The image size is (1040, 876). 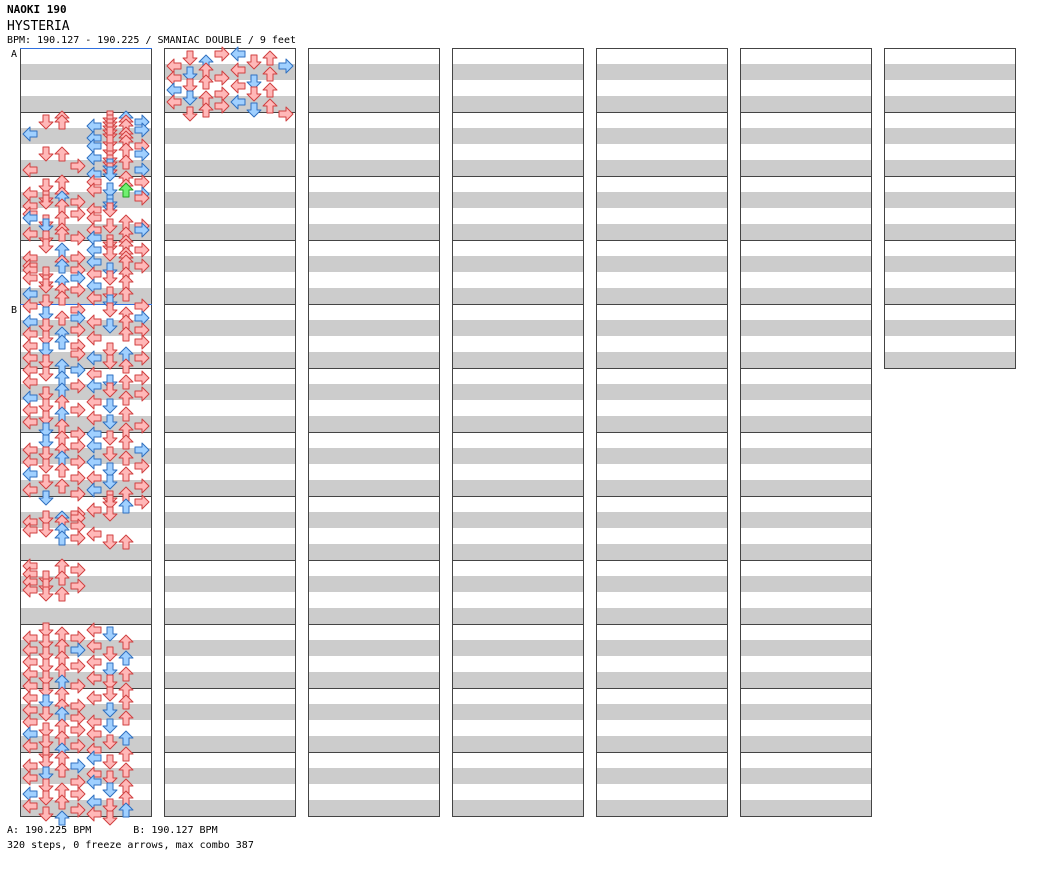 What do you see at coordinates (662, 432) in the screenshot?
I see `column-frame` at bounding box center [662, 432].